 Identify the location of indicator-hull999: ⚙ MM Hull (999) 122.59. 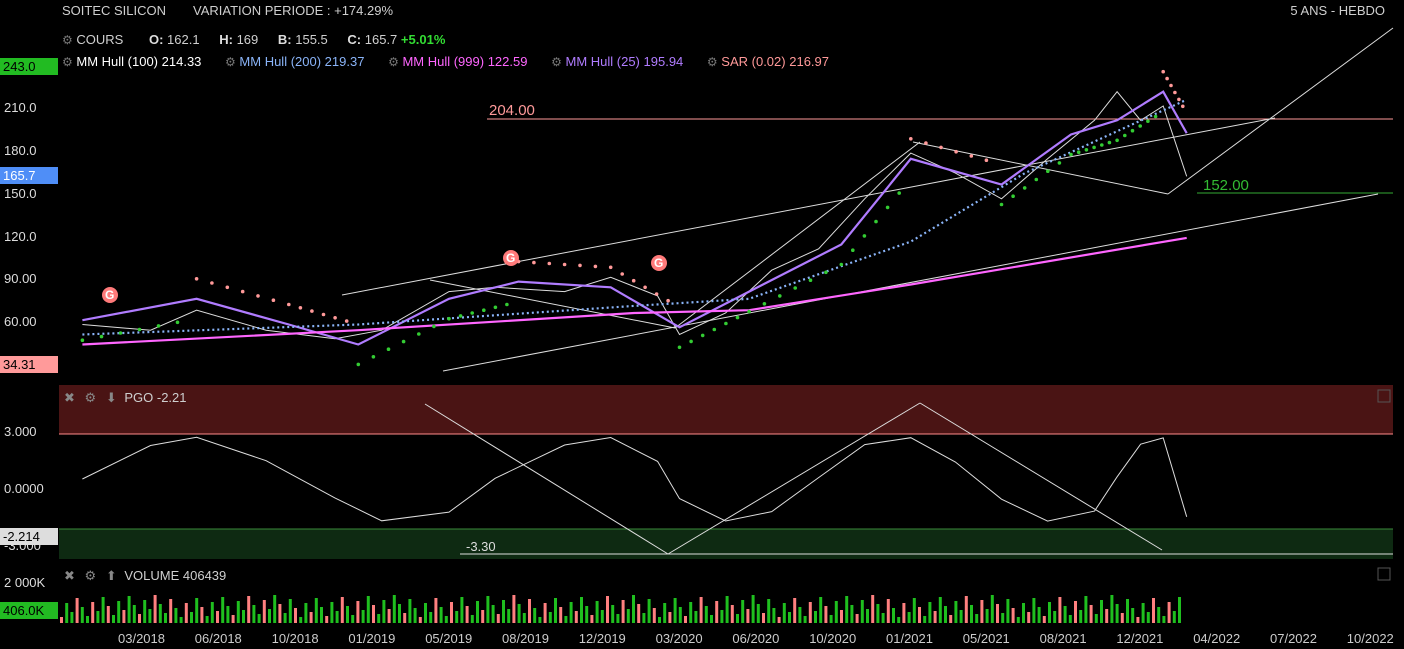
(458, 61).